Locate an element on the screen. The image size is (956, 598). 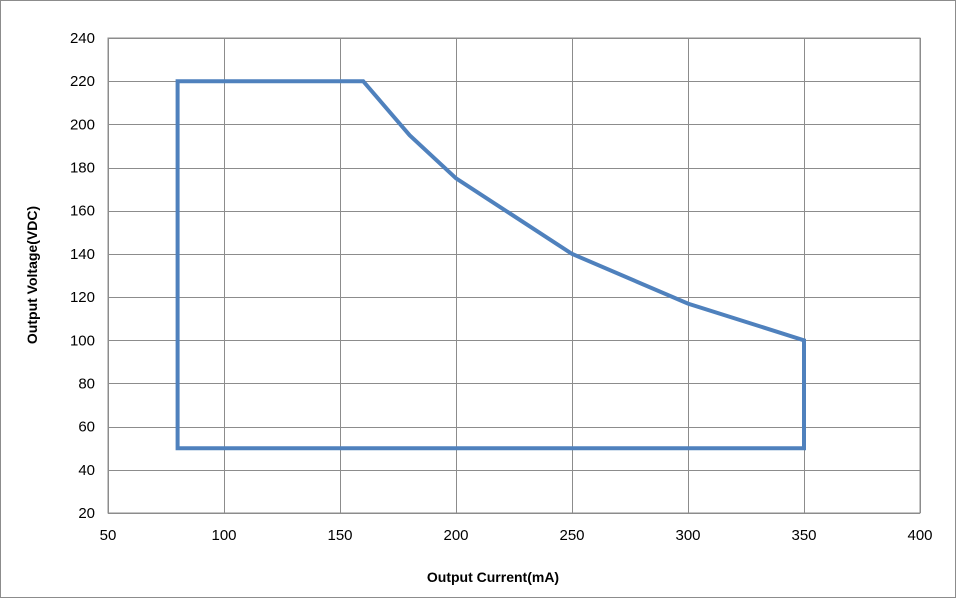
x-tick-label: 200 is located at coordinates (455, 535).